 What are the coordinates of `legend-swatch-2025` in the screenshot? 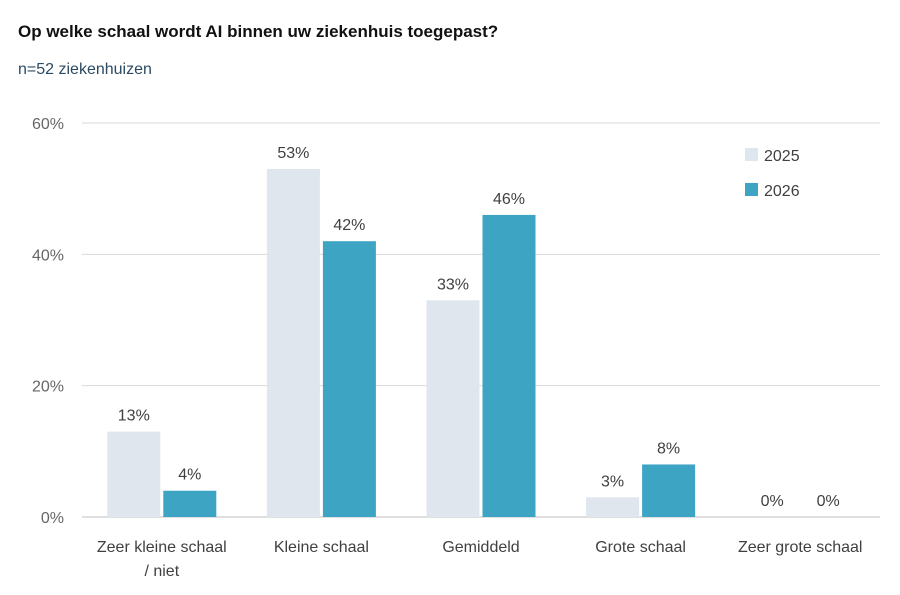 It's located at (751, 154).